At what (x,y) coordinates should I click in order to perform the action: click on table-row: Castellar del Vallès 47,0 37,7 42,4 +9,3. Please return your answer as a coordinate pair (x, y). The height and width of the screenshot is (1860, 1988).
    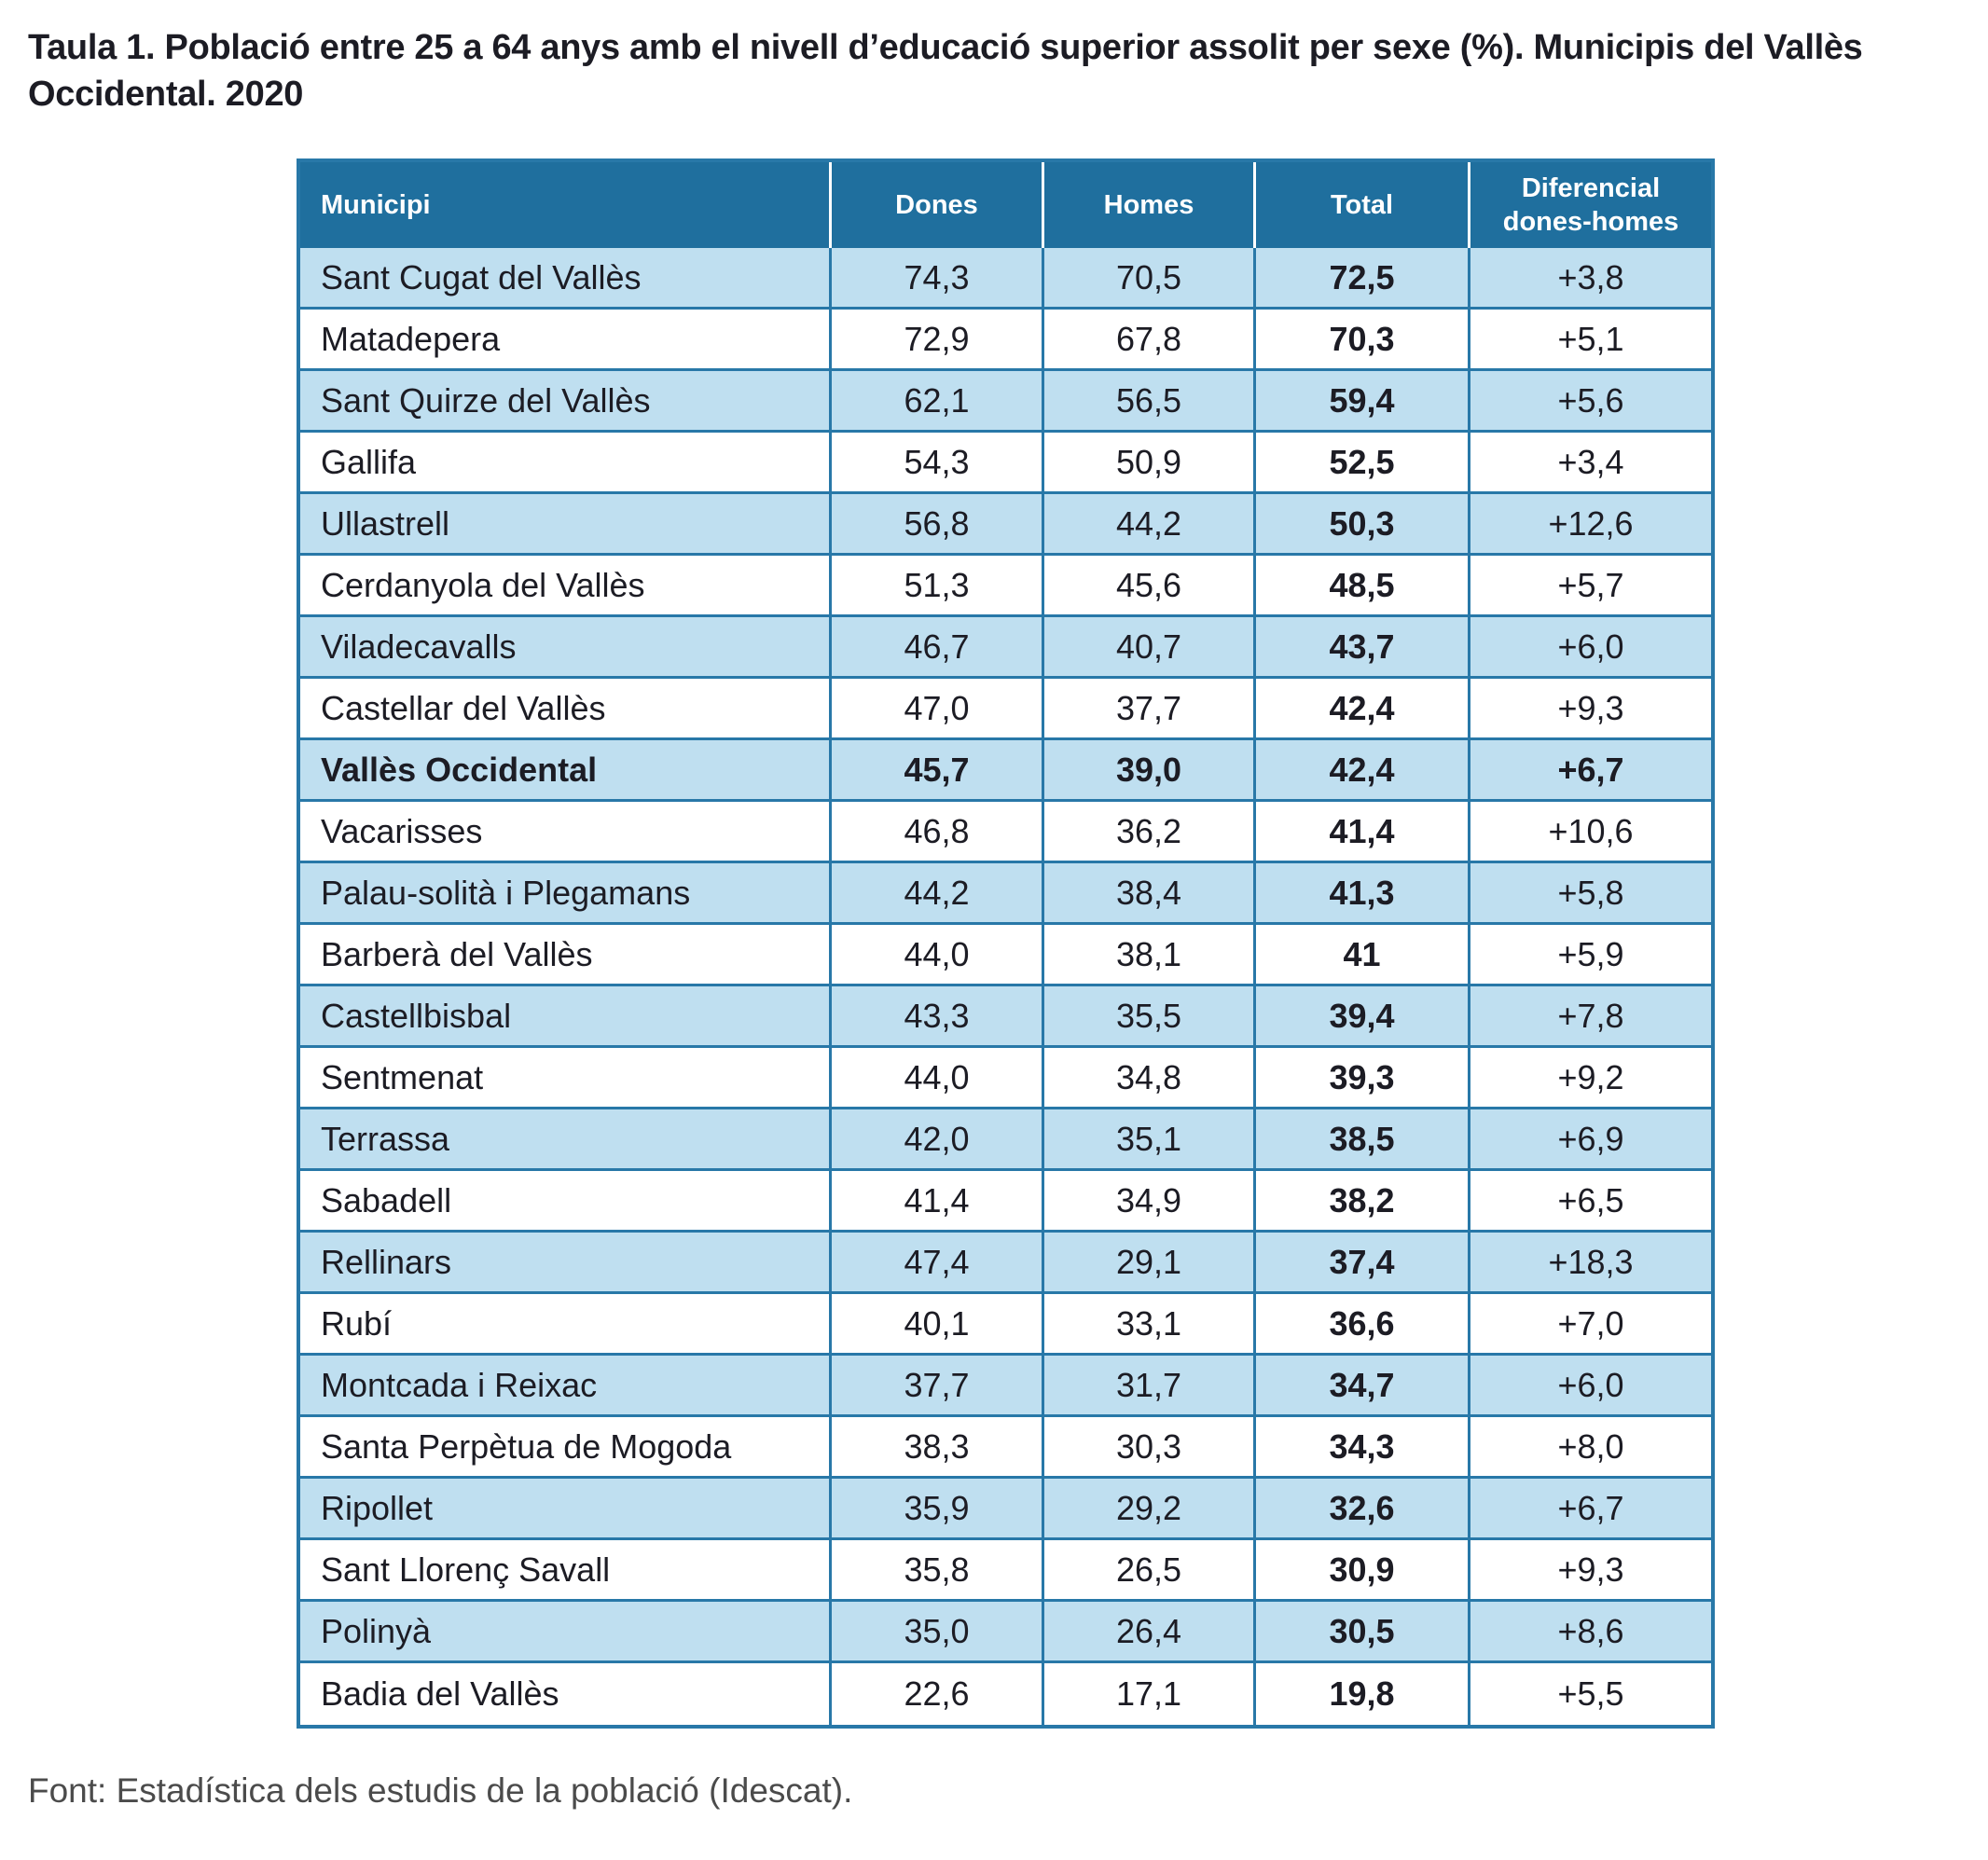
    Looking at the image, I should click on (1006, 710).